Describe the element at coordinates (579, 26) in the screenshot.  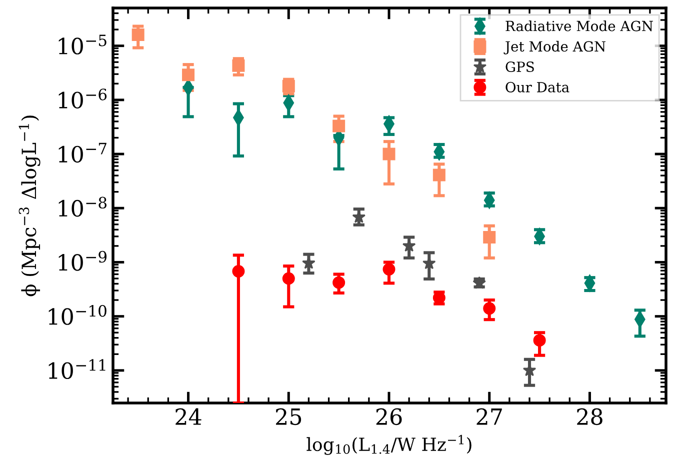
I see `legend-label: Radiative Mode AGN` at that location.